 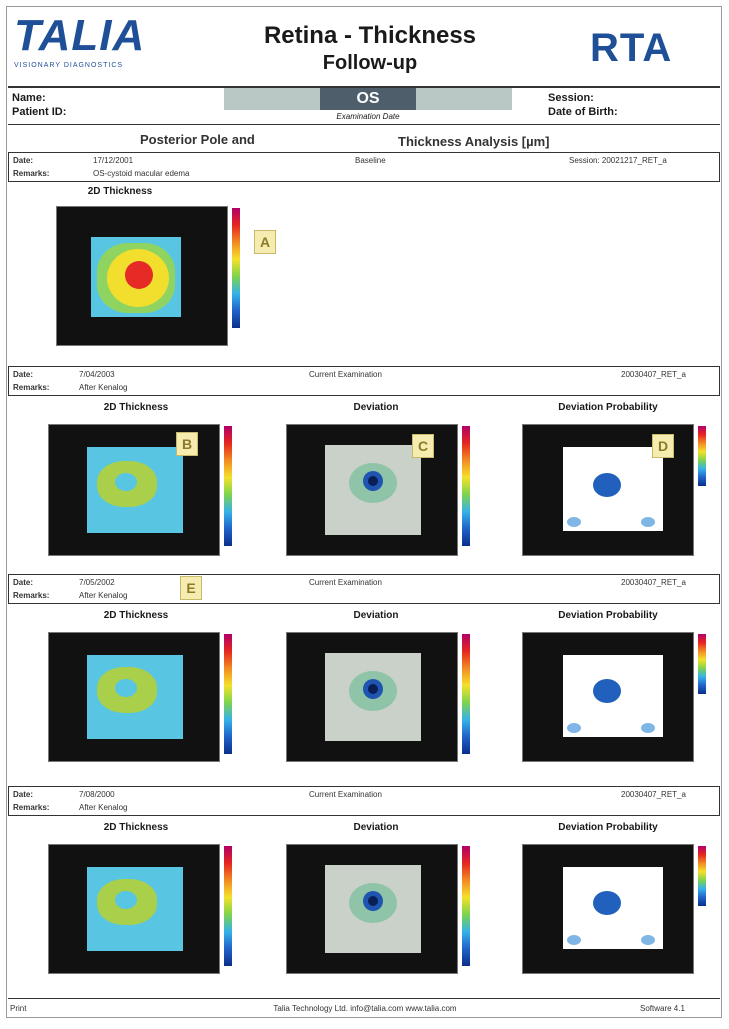 I want to click on exam-1-session: 20030407_RET_a, so click(x=653, y=374).